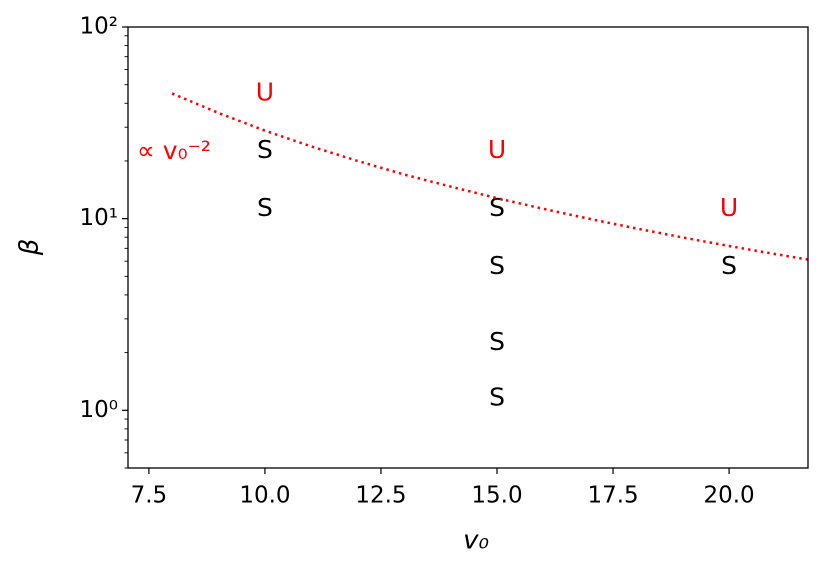  Describe the element at coordinates (174, 150) in the screenshot. I see `annotation: ∝ v₀⁻²` at that location.